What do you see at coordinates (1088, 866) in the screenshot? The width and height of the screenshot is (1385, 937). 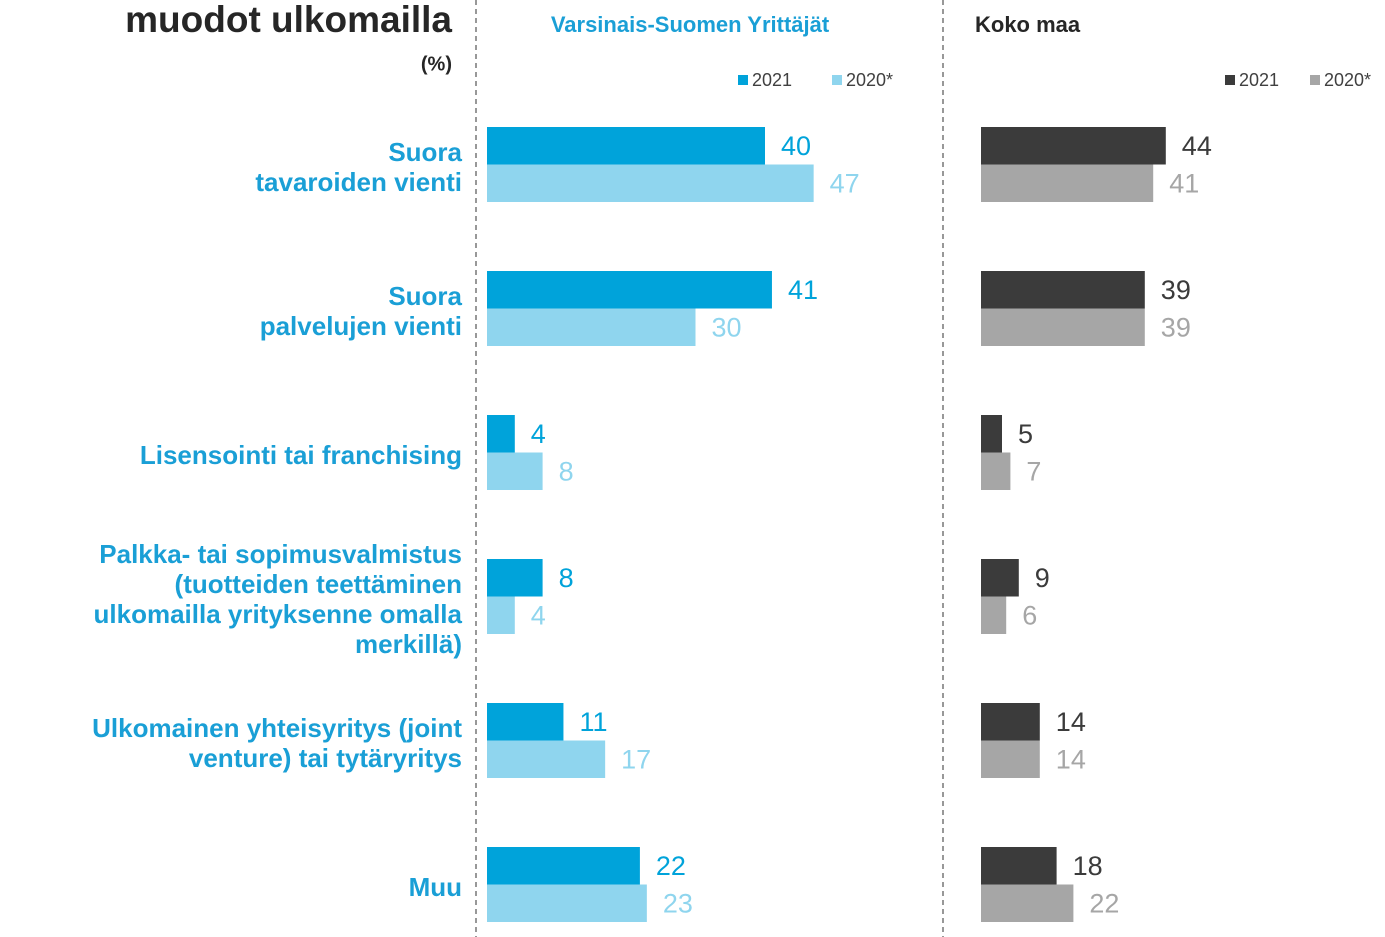 I see `value-label: 18` at bounding box center [1088, 866].